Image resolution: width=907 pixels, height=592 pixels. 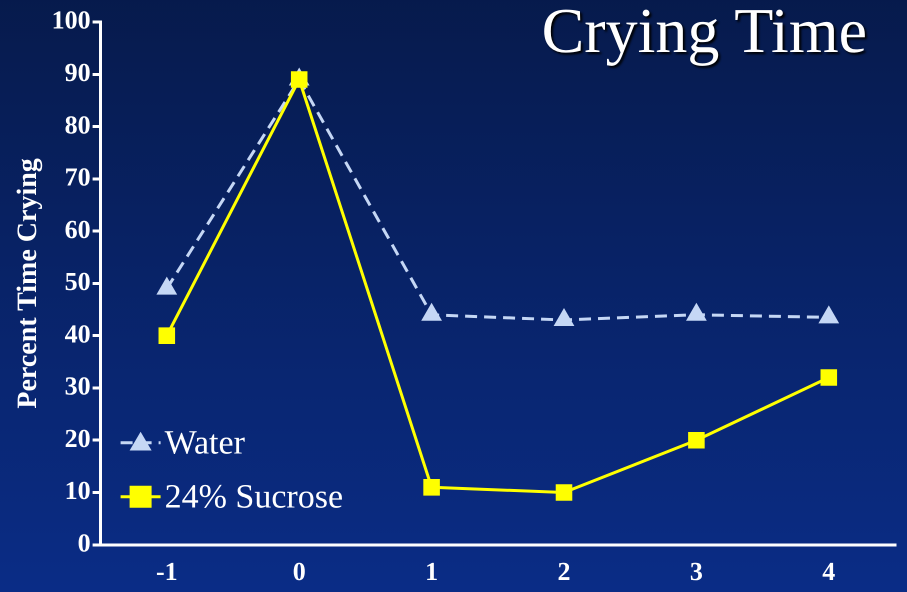 I want to click on y-axis-title: Percent Time Crying, so click(x=28, y=283).